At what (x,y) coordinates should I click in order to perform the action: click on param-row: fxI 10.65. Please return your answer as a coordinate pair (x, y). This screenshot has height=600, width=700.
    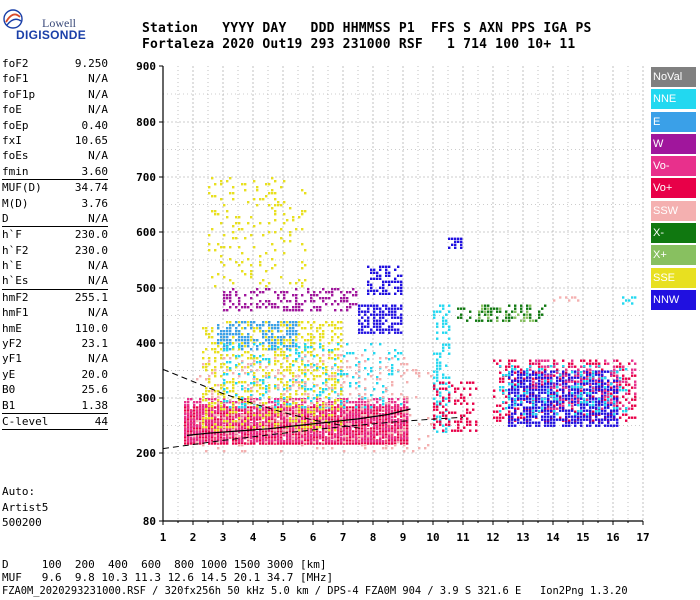
    Looking at the image, I should click on (55, 140).